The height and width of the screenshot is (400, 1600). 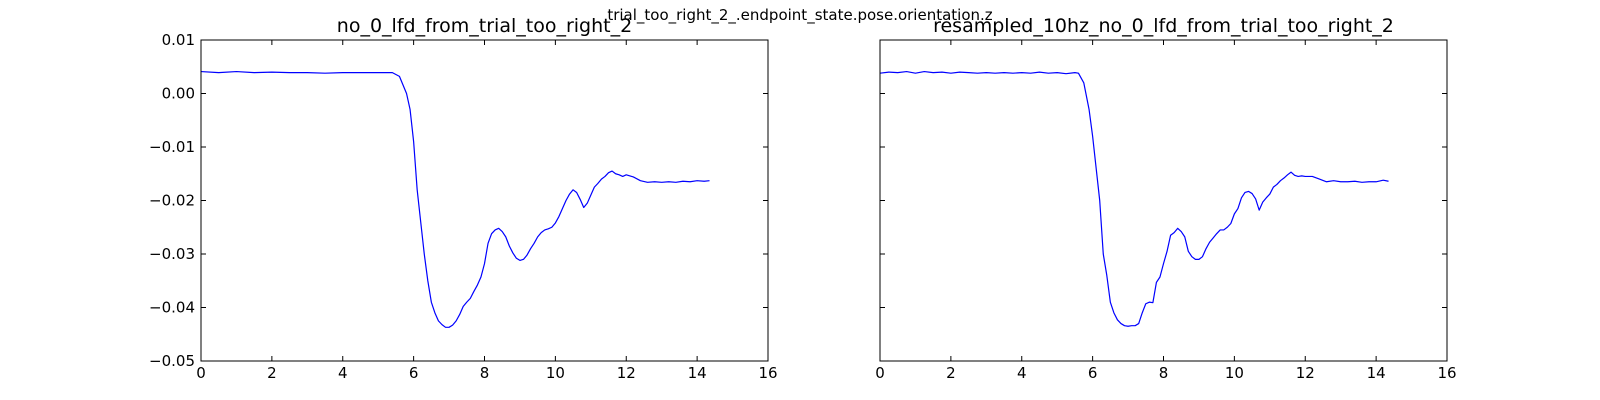 What do you see at coordinates (178, 94) in the screenshot?
I see `y-tick-label: 0.00` at bounding box center [178, 94].